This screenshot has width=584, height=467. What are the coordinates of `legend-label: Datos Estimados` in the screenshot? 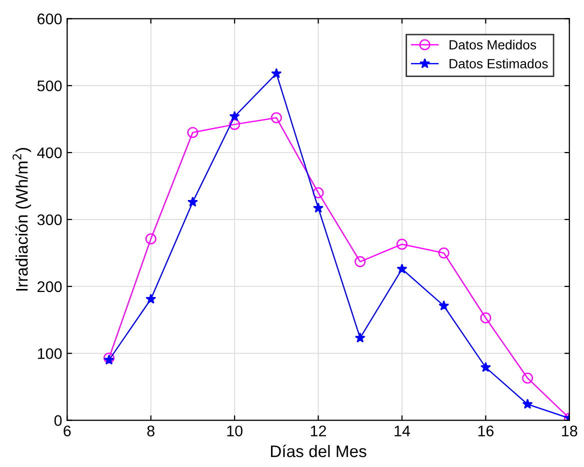 It's located at (499, 63).